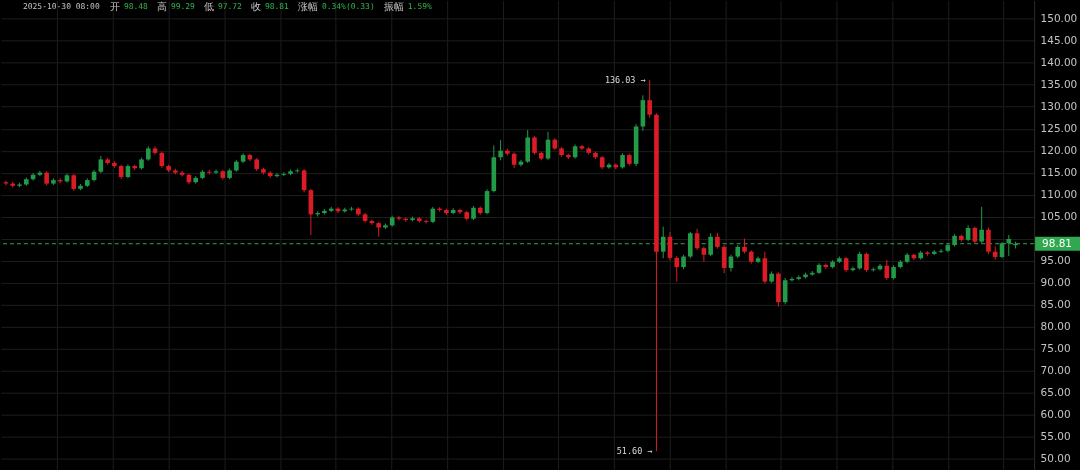  I want to click on annotation: 51.60 →, so click(634, 451).